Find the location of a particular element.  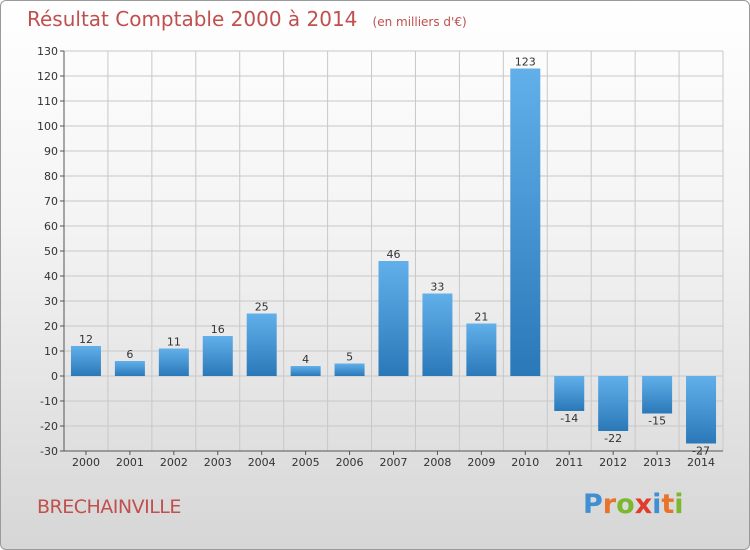

x-tick-label: 2012 is located at coordinates (613, 462).